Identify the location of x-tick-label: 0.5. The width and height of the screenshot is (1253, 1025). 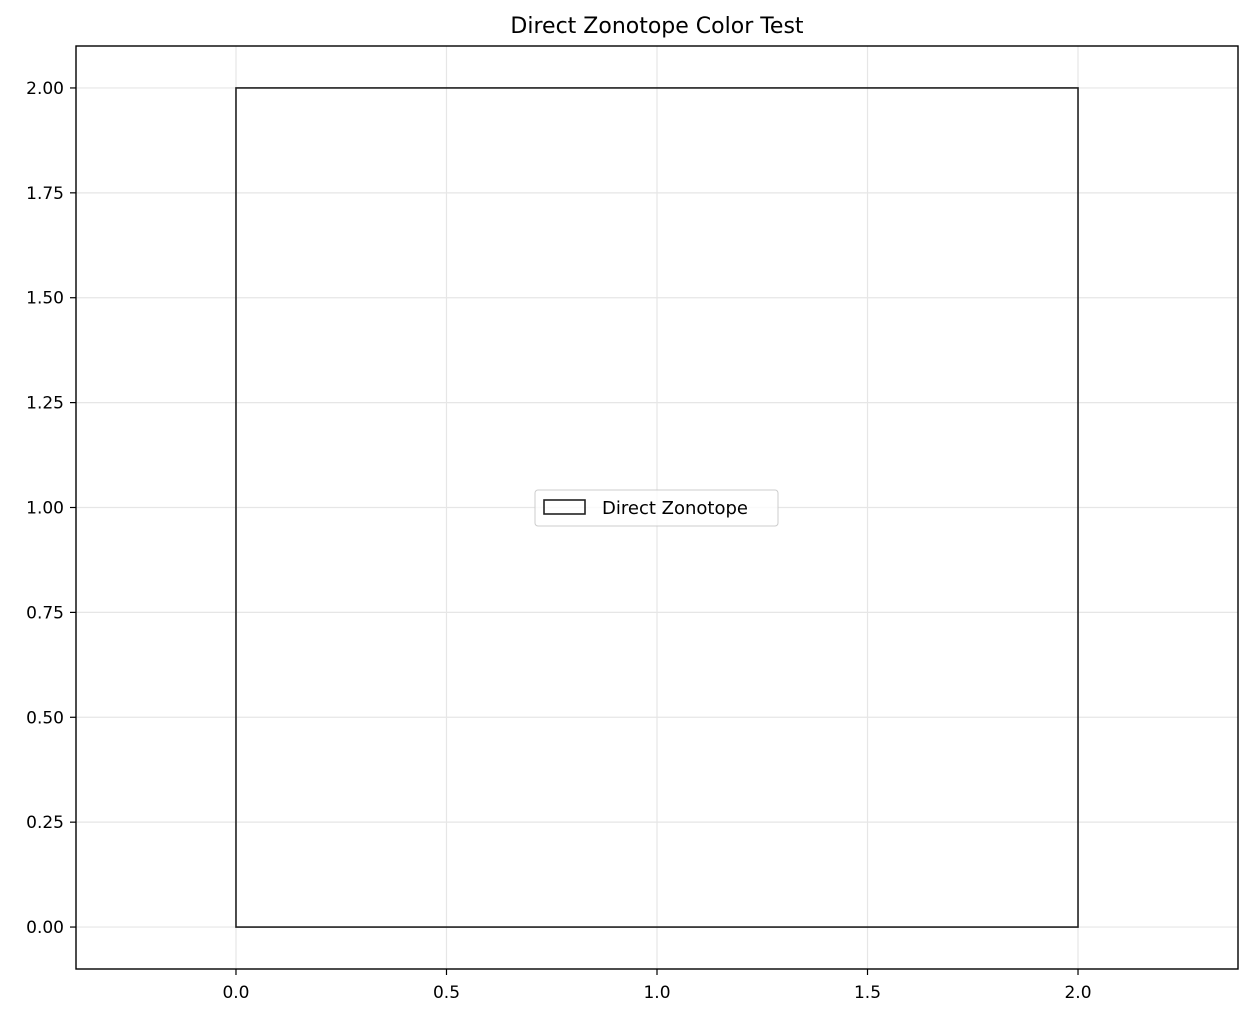
(446, 993).